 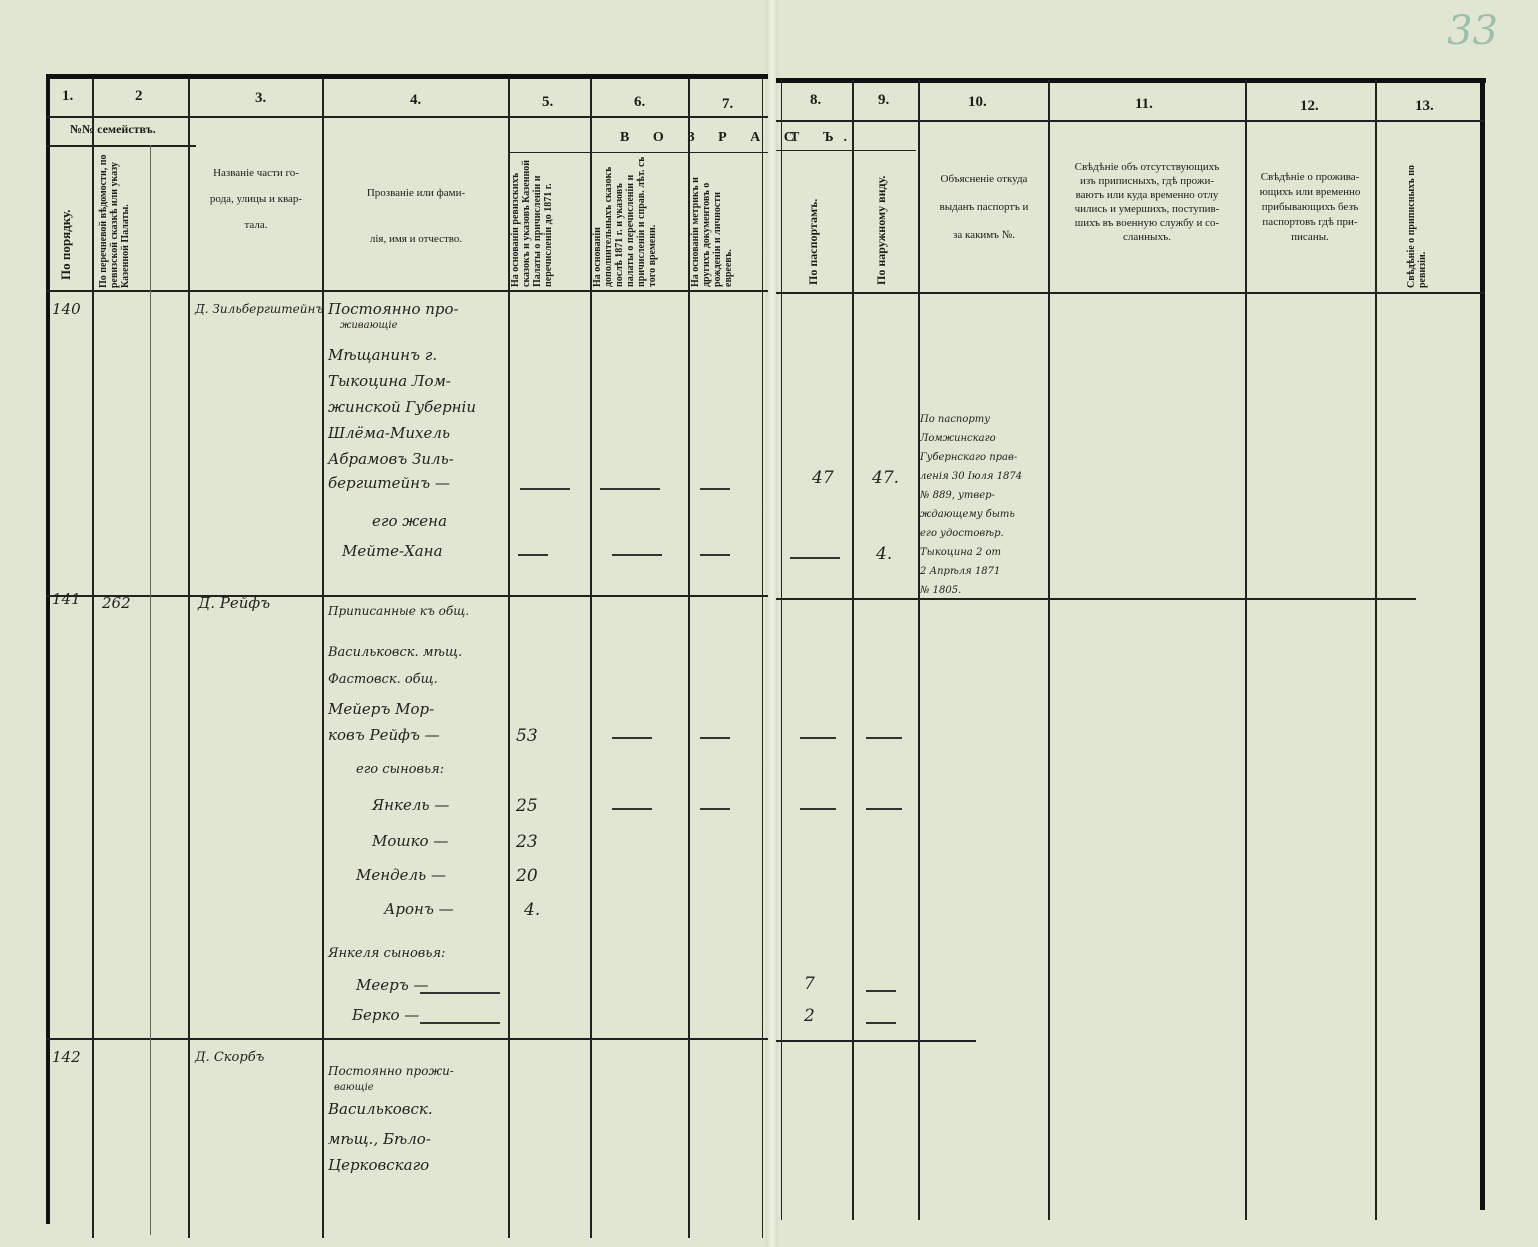 I want to click on column-number: 7., so click(x=728, y=104).